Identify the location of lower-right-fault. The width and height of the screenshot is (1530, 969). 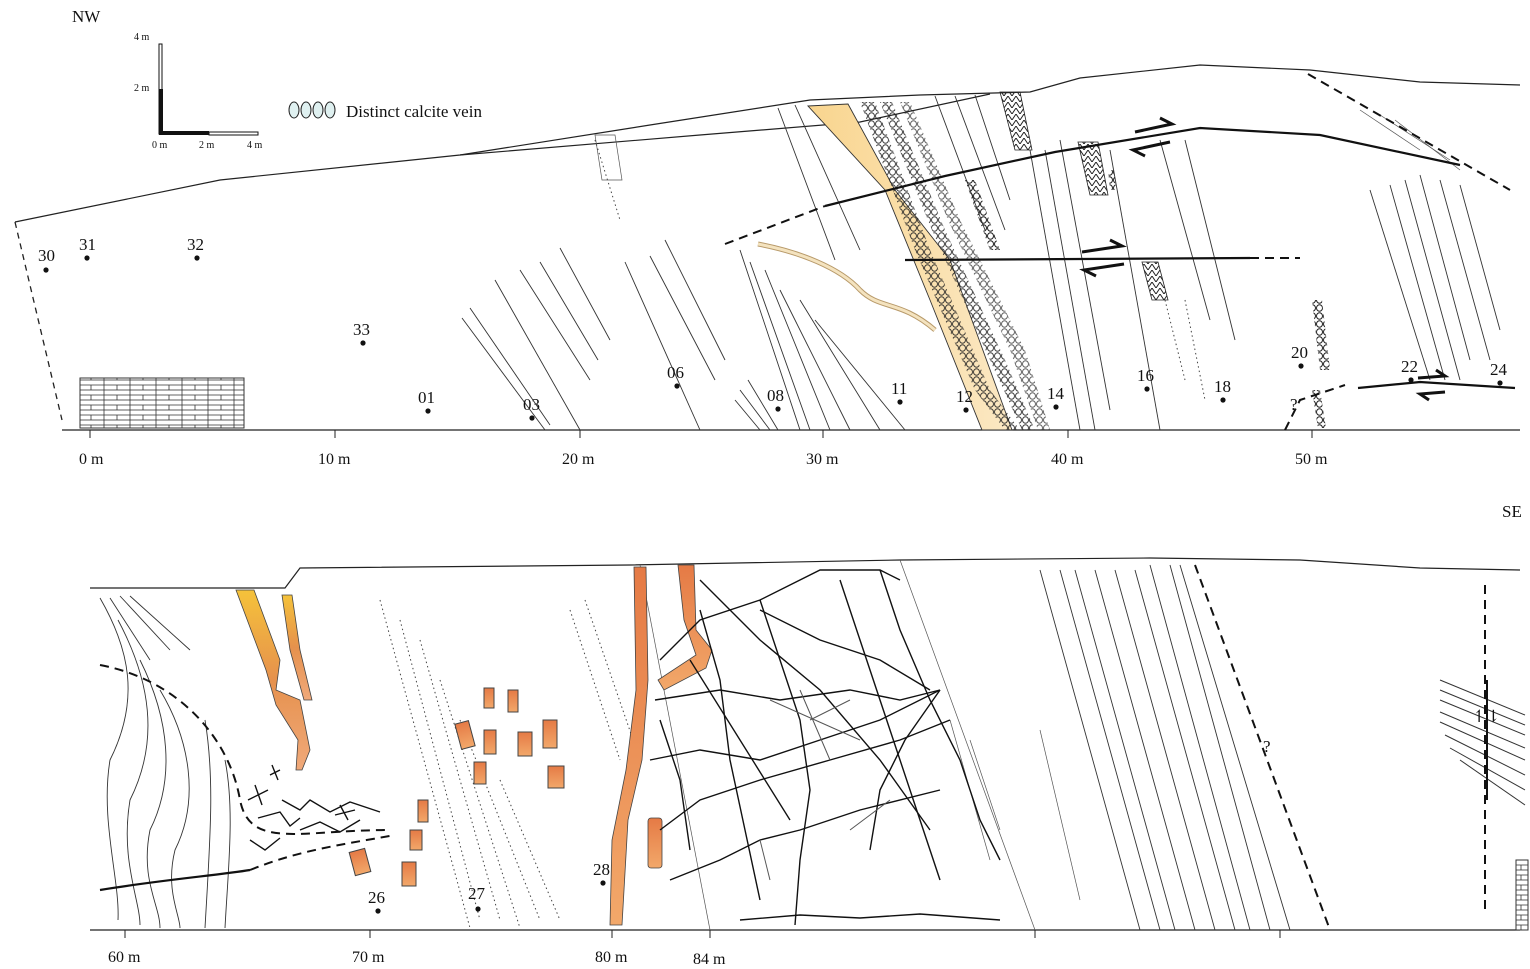
(1436, 385).